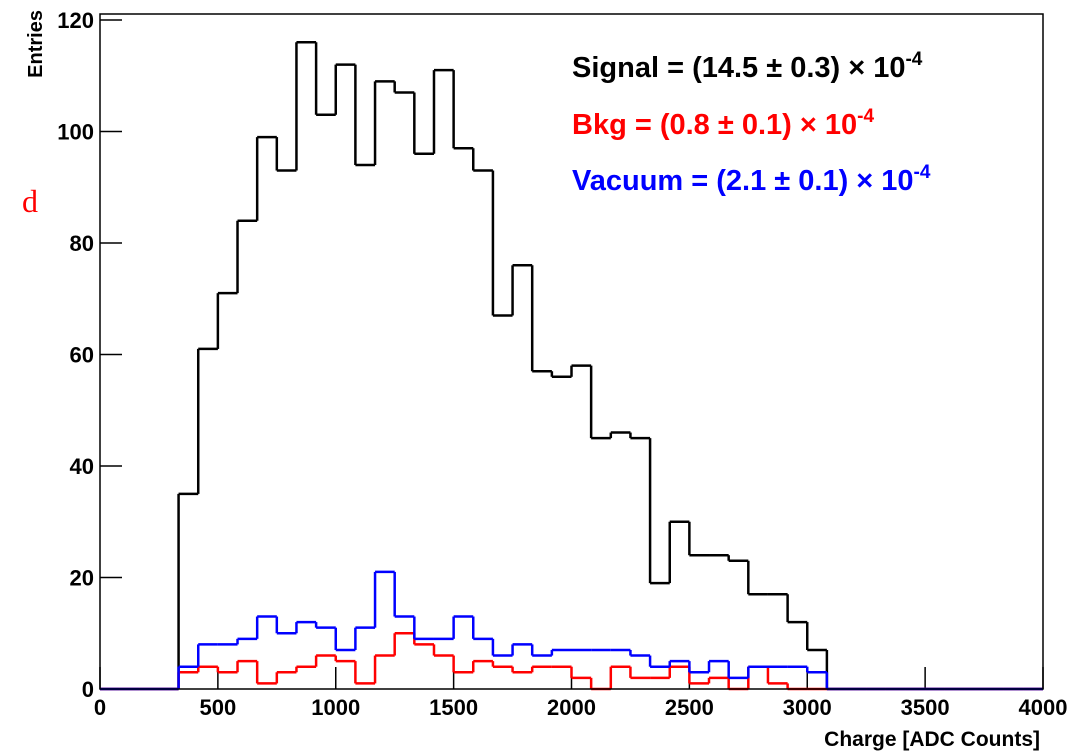  I want to click on legend-entry: Vacuum = (2.1 ± 0.1) × 10-4, so click(751, 179).